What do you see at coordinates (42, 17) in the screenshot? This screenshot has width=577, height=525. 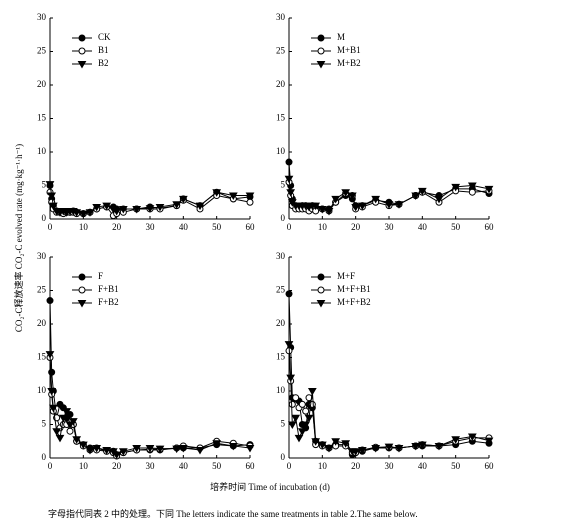 I see `y-tick-label: 30` at bounding box center [42, 17].